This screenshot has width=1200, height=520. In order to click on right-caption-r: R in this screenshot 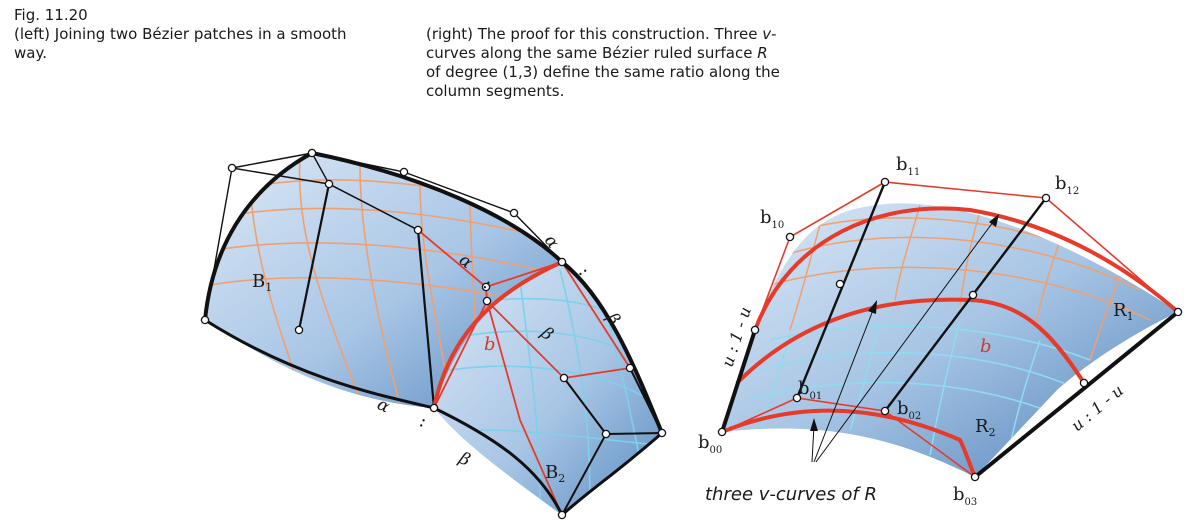, I will do `click(762, 53)`.